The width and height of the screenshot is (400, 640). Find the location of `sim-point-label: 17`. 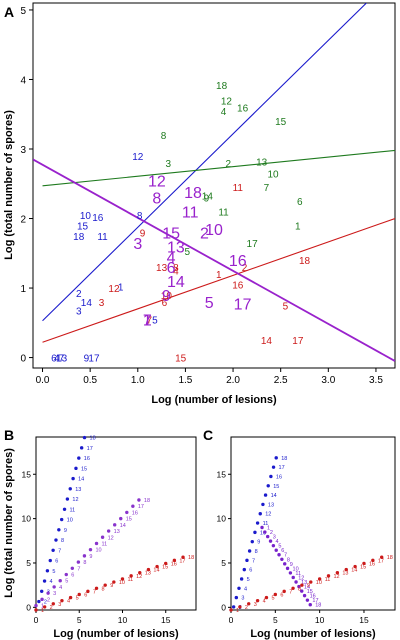

sim-point-label: 17 is located at coordinates (381, 561).